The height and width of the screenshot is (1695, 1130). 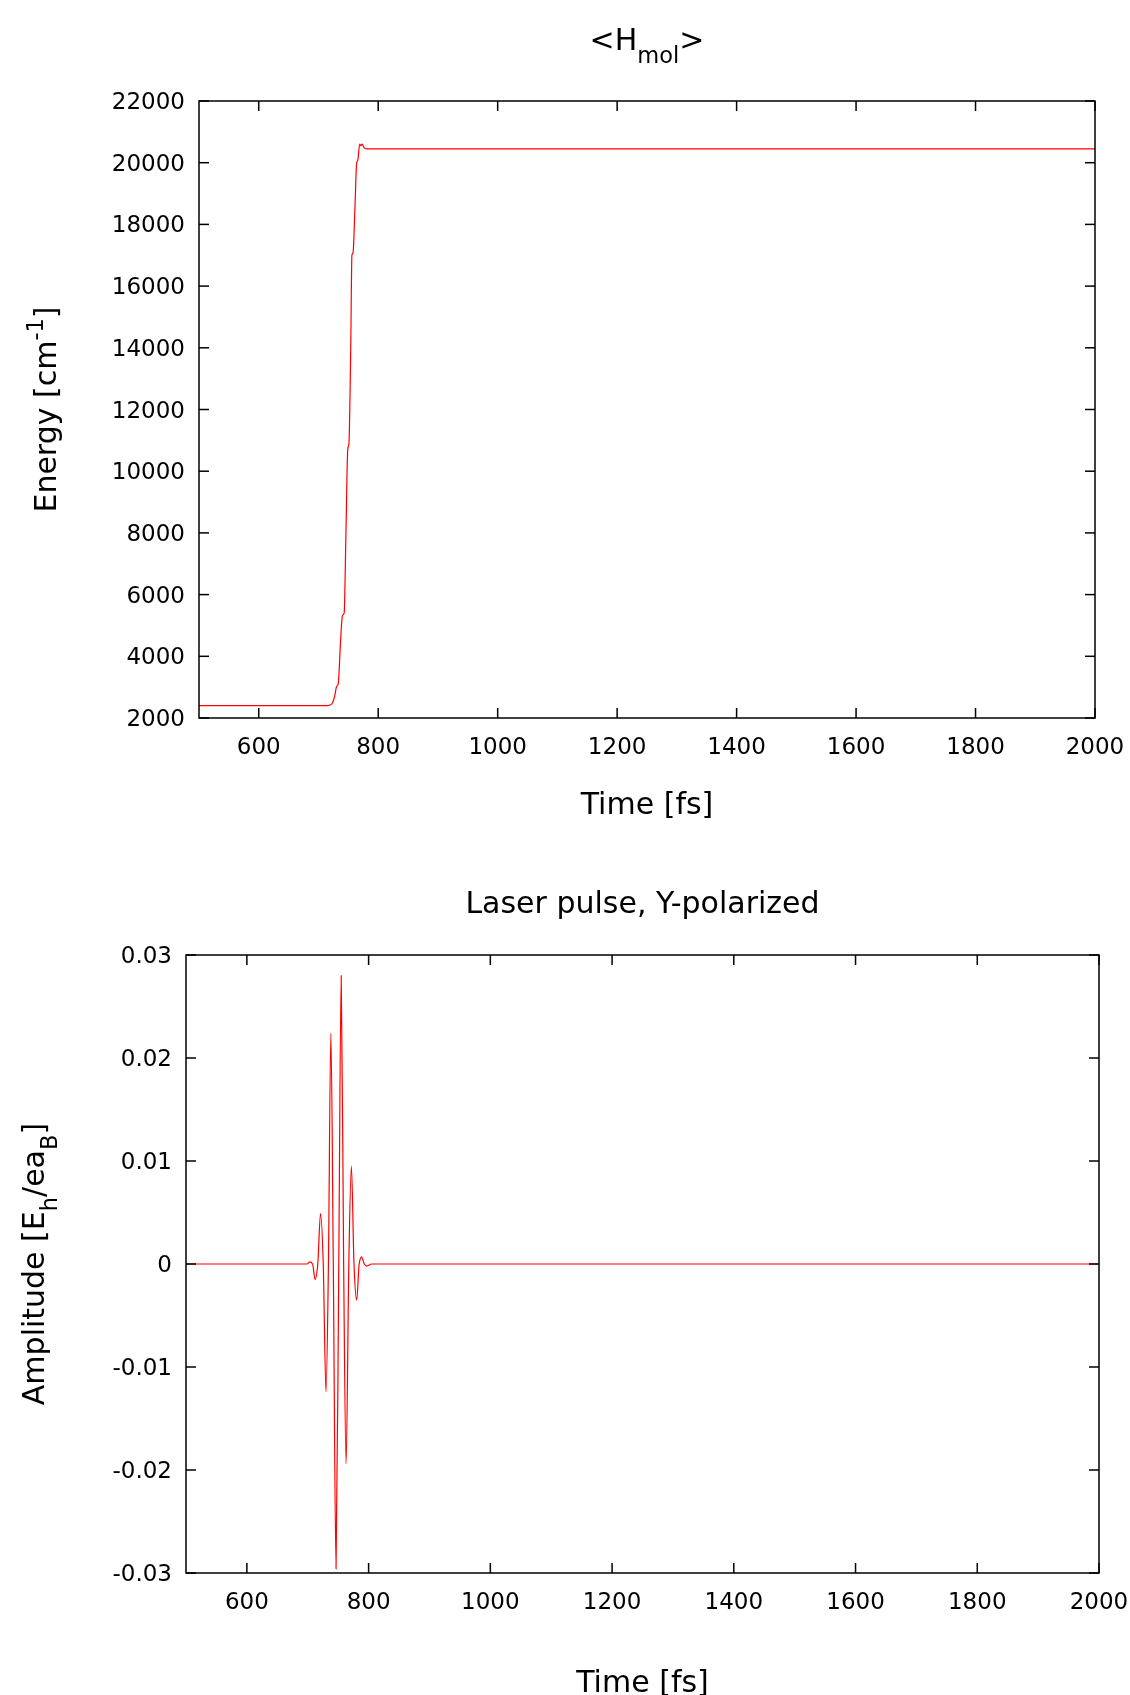 What do you see at coordinates (148, 409) in the screenshot?
I see `y-tick-label: 12000` at bounding box center [148, 409].